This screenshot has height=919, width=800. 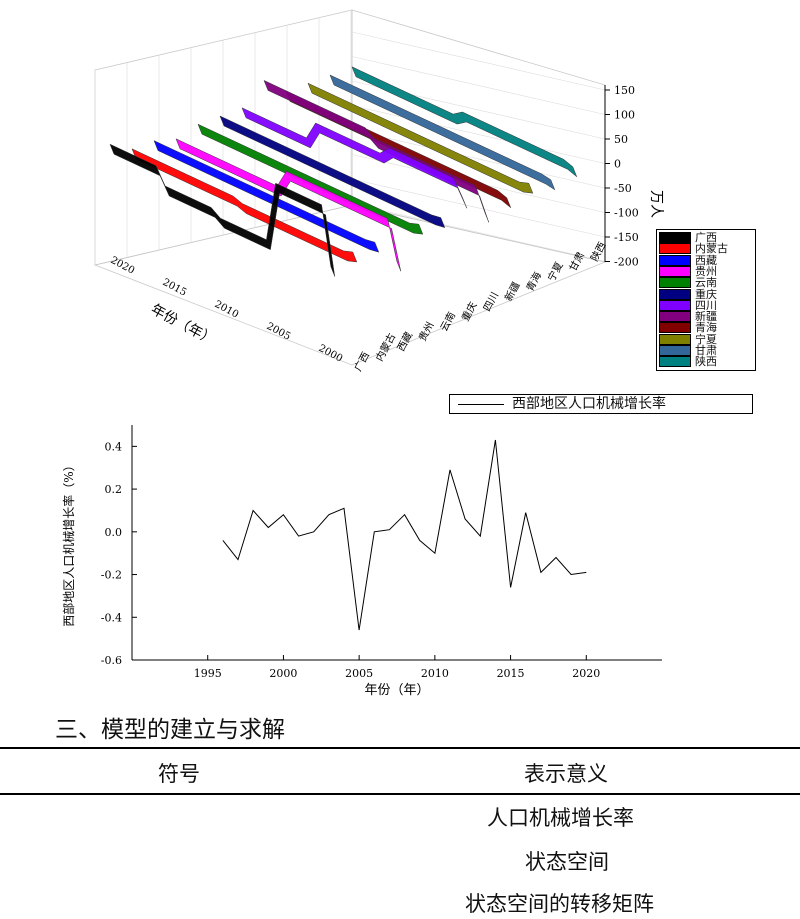 What do you see at coordinates (559, 904) in the screenshot?
I see `table-row-meaning: 状态空间的转移矩阵` at bounding box center [559, 904].